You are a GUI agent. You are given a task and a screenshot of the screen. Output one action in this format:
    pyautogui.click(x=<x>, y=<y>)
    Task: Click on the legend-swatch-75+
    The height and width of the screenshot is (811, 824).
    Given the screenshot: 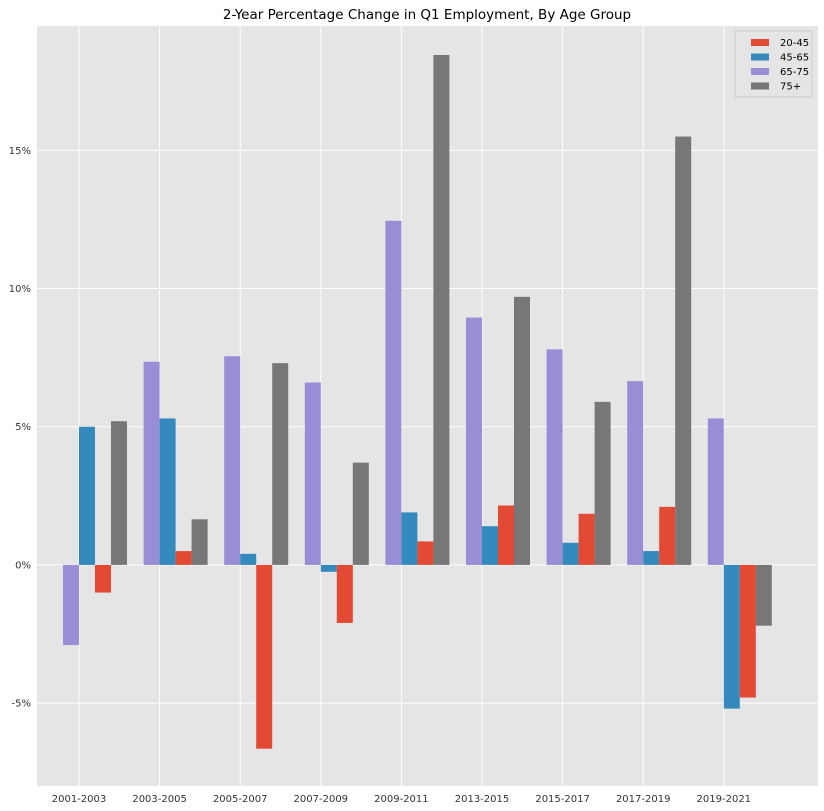 What is the action you would take?
    pyautogui.click(x=760, y=86)
    